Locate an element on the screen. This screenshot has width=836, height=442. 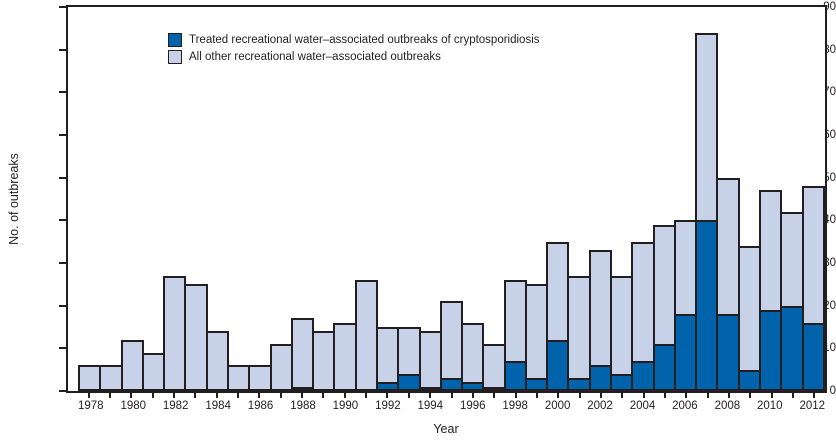
bar-slot-2010 is located at coordinates (771, 199).